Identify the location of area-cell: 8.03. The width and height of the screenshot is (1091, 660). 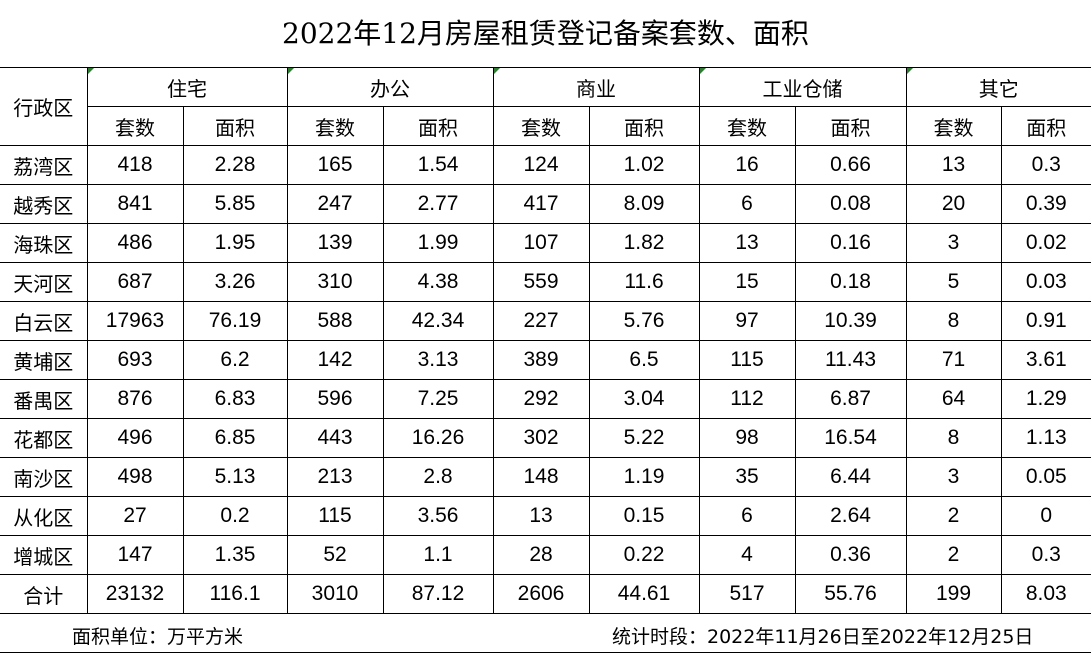
(1045, 594).